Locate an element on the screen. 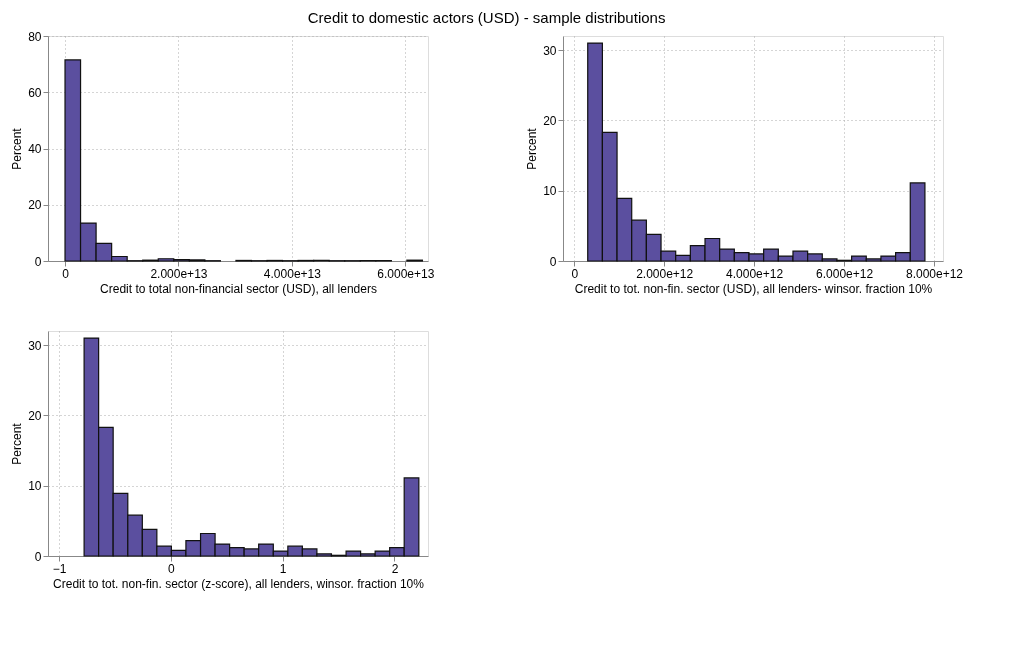  x-tick-label: 8.000e+12 is located at coordinates (934, 273).